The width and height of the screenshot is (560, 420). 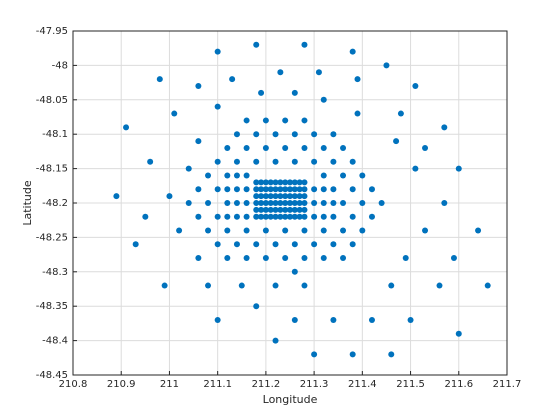 What do you see at coordinates (507, 384) in the screenshot?
I see `x-tick-label: 211.7` at bounding box center [507, 384].